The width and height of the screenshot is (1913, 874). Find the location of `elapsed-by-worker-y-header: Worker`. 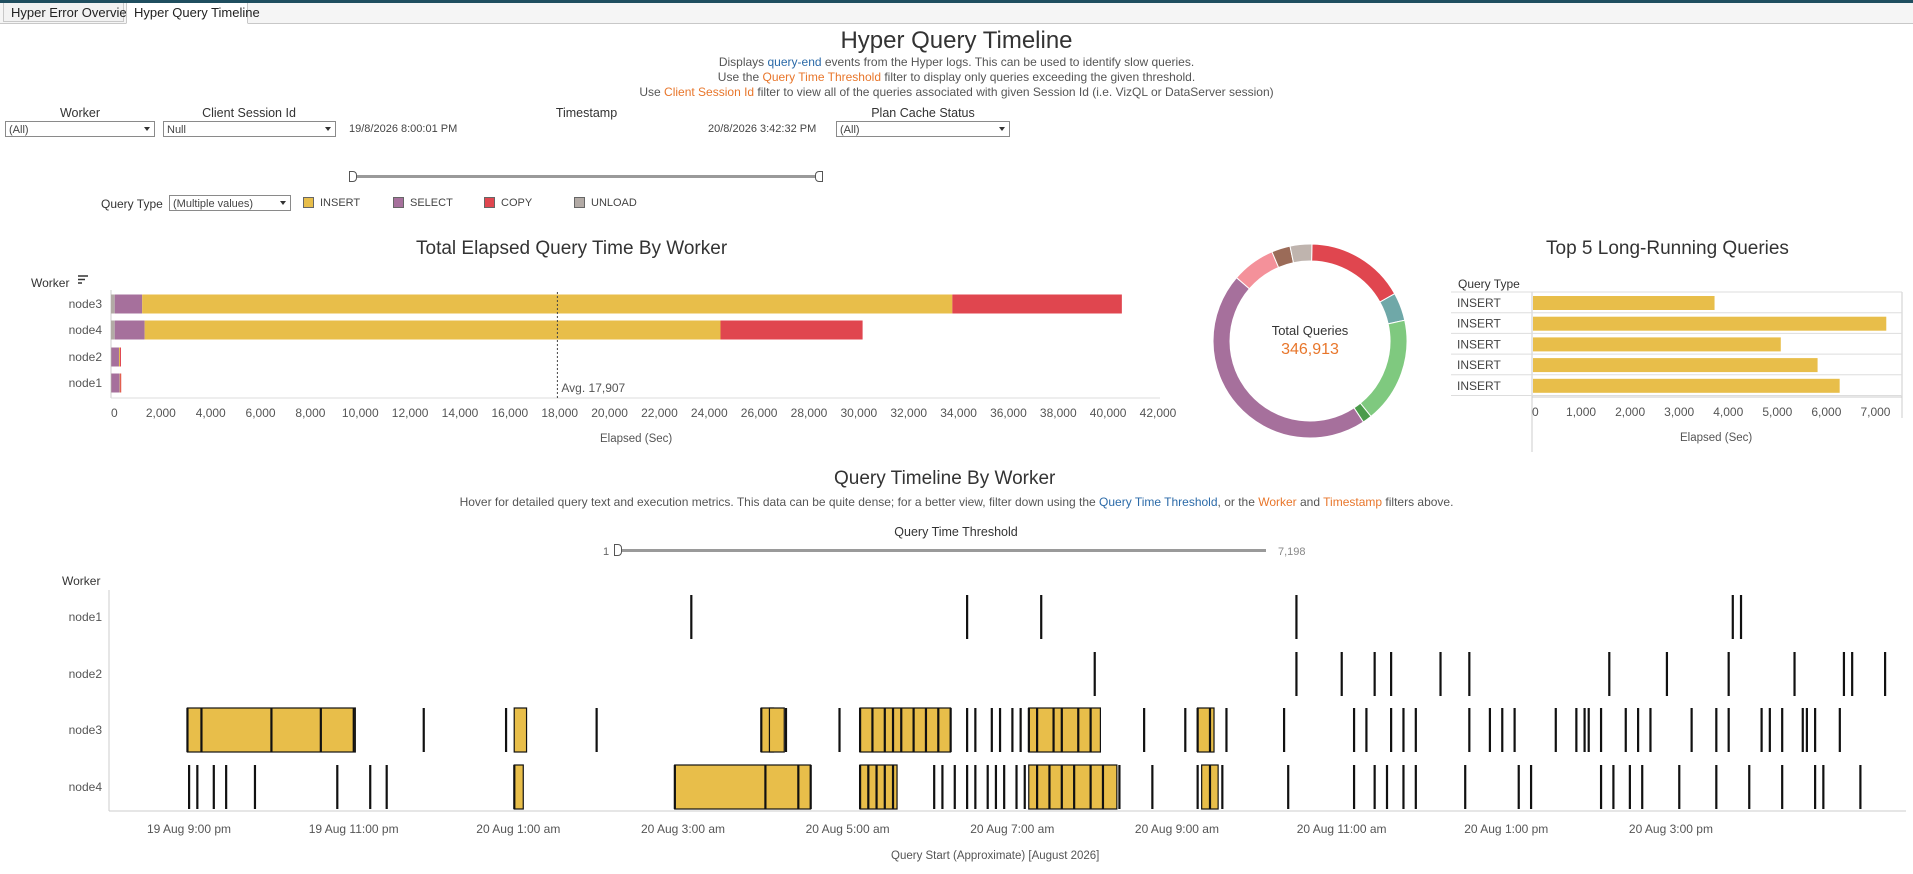

elapsed-by-worker-y-header: Worker is located at coordinates (50, 283).